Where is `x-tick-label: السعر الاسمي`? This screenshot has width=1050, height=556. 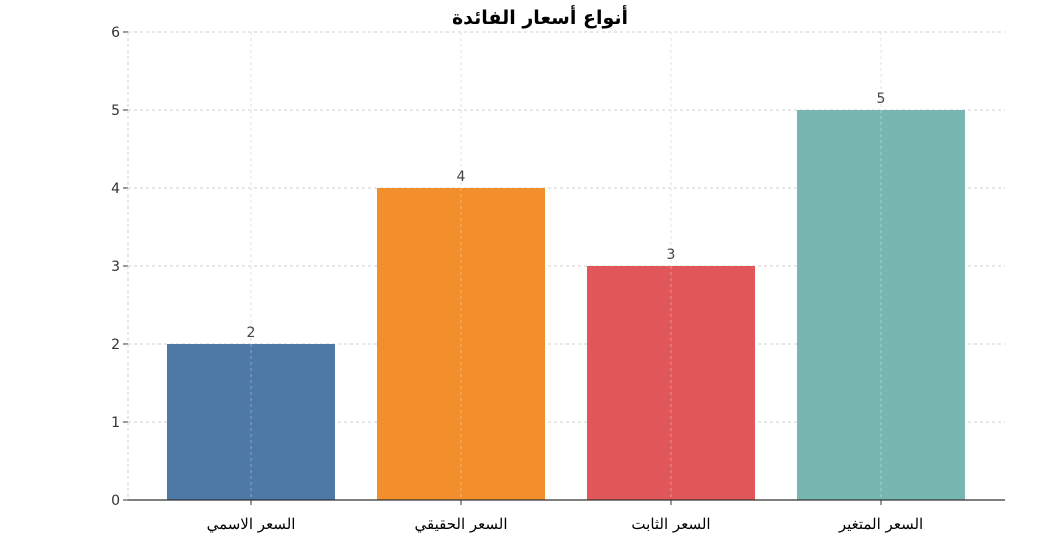
x-tick-label: السعر الاسمي is located at coordinates (251, 524).